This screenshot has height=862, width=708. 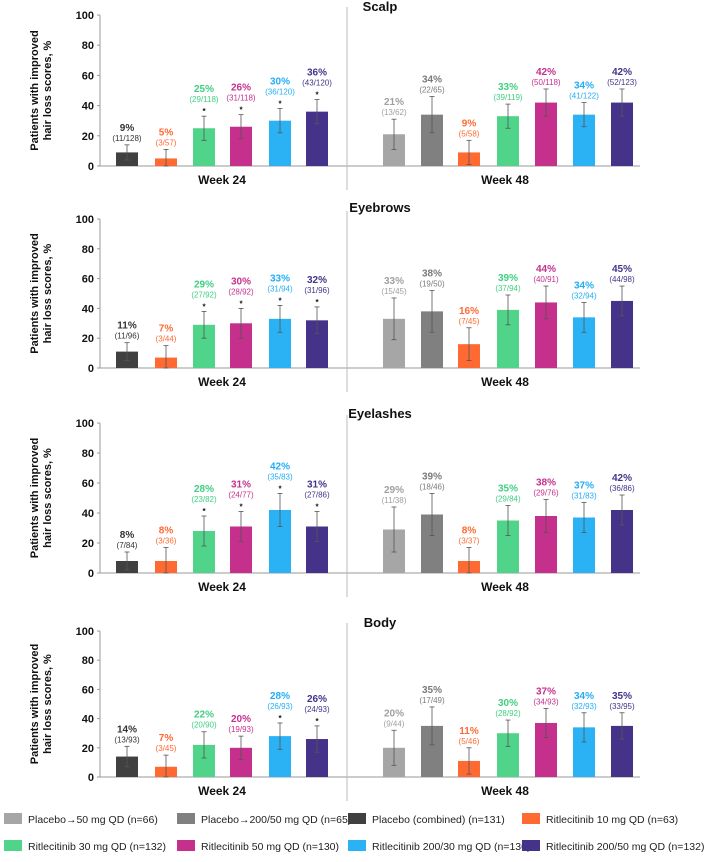 What do you see at coordinates (394, 343) in the screenshot?
I see `bar-p50` at bounding box center [394, 343].